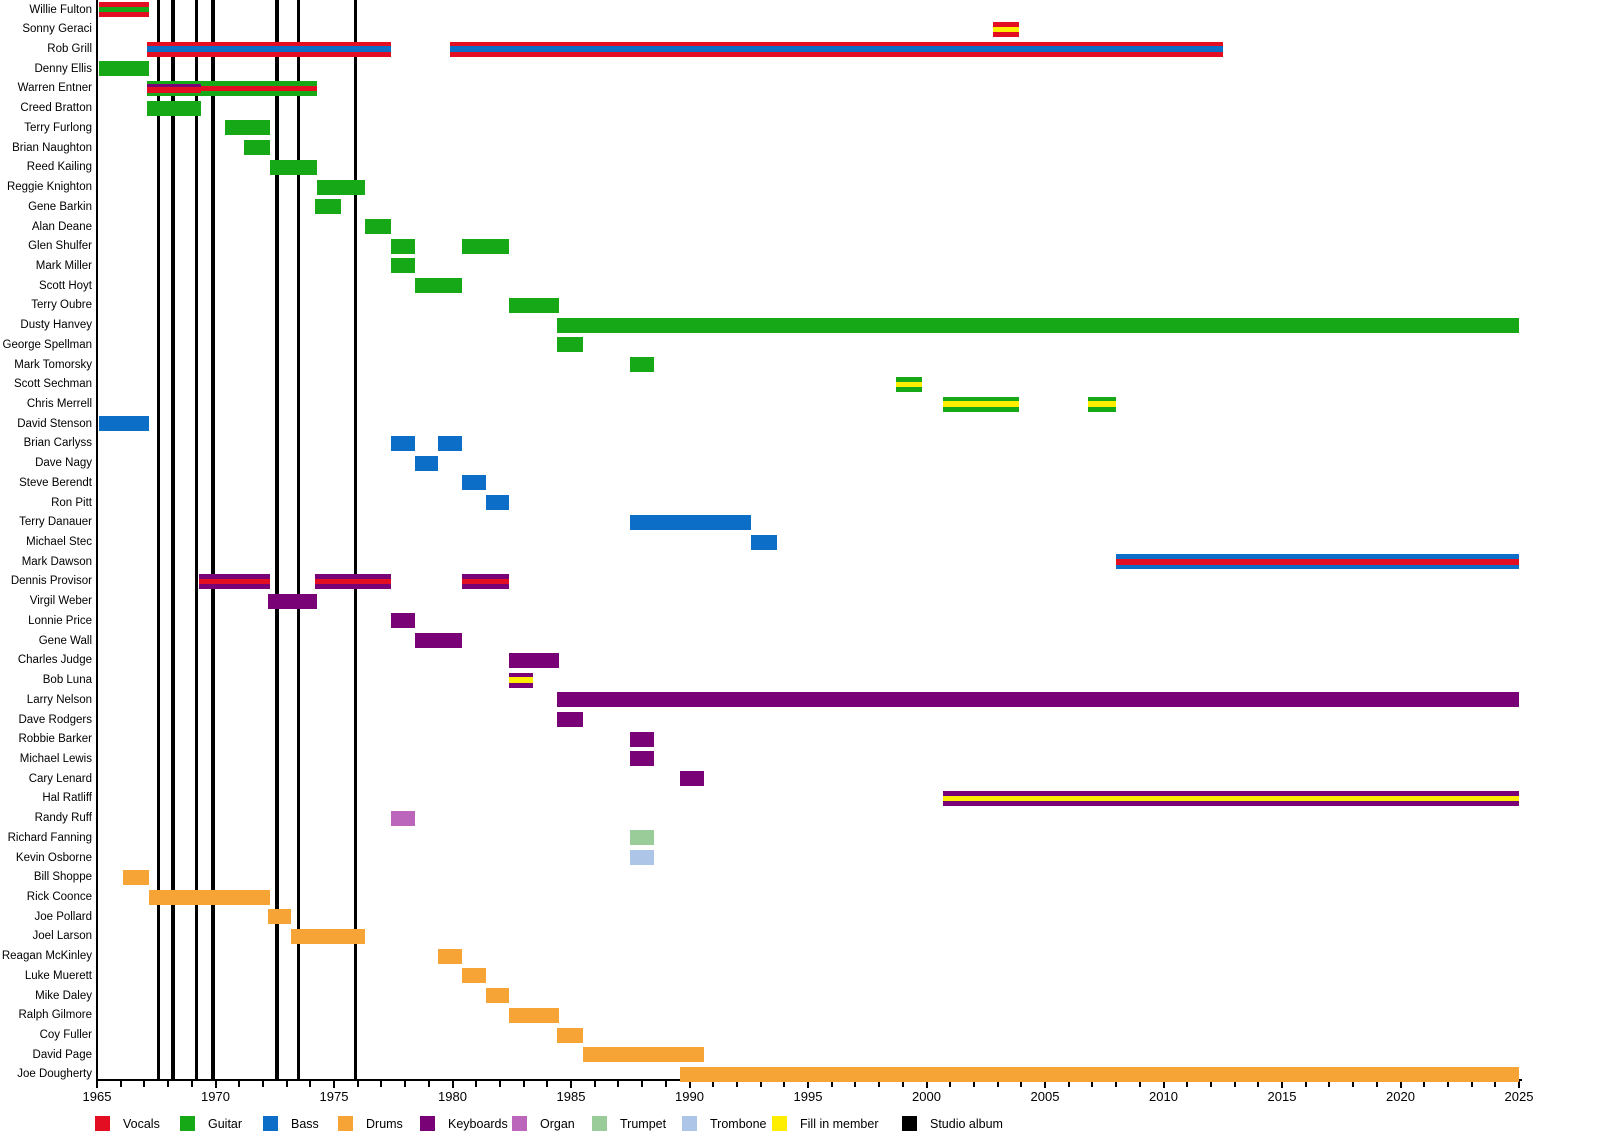 The width and height of the screenshot is (1600, 1140). Describe the element at coordinates (305, 1124) in the screenshot. I see `legend-label: Bass` at that location.